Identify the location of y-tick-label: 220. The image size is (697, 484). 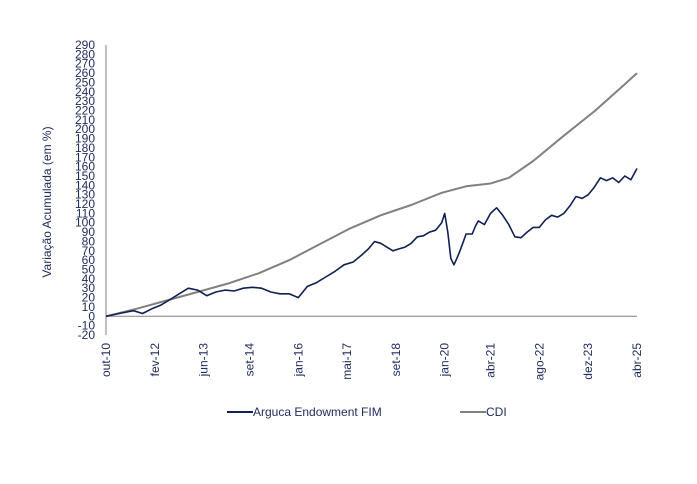
(85, 110).